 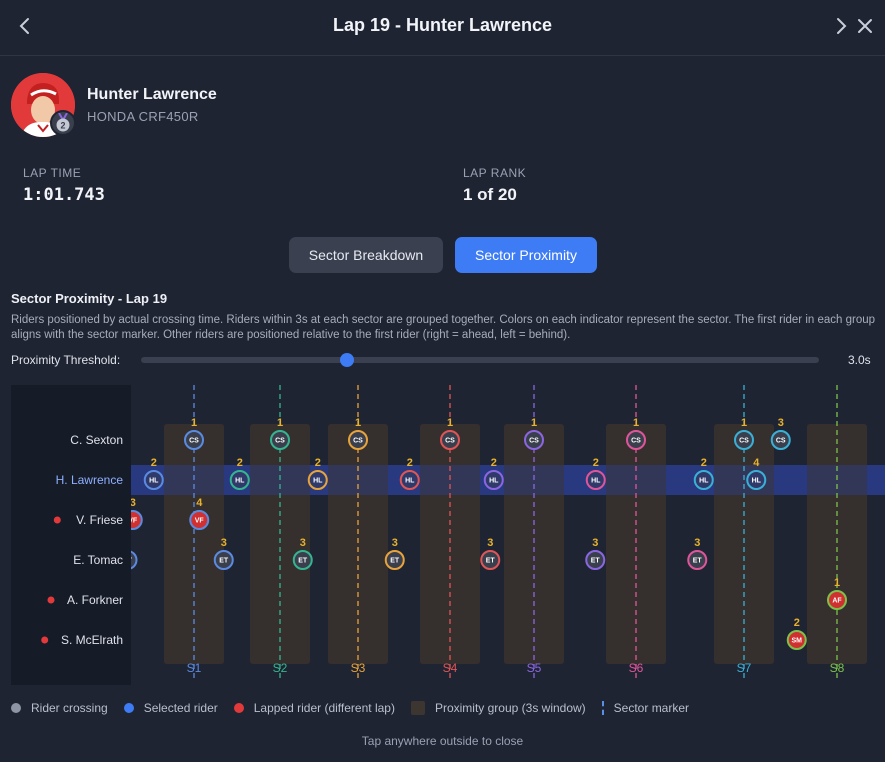 What do you see at coordinates (90, 480) in the screenshot?
I see `rider-row-label: H. Lawrence` at bounding box center [90, 480].